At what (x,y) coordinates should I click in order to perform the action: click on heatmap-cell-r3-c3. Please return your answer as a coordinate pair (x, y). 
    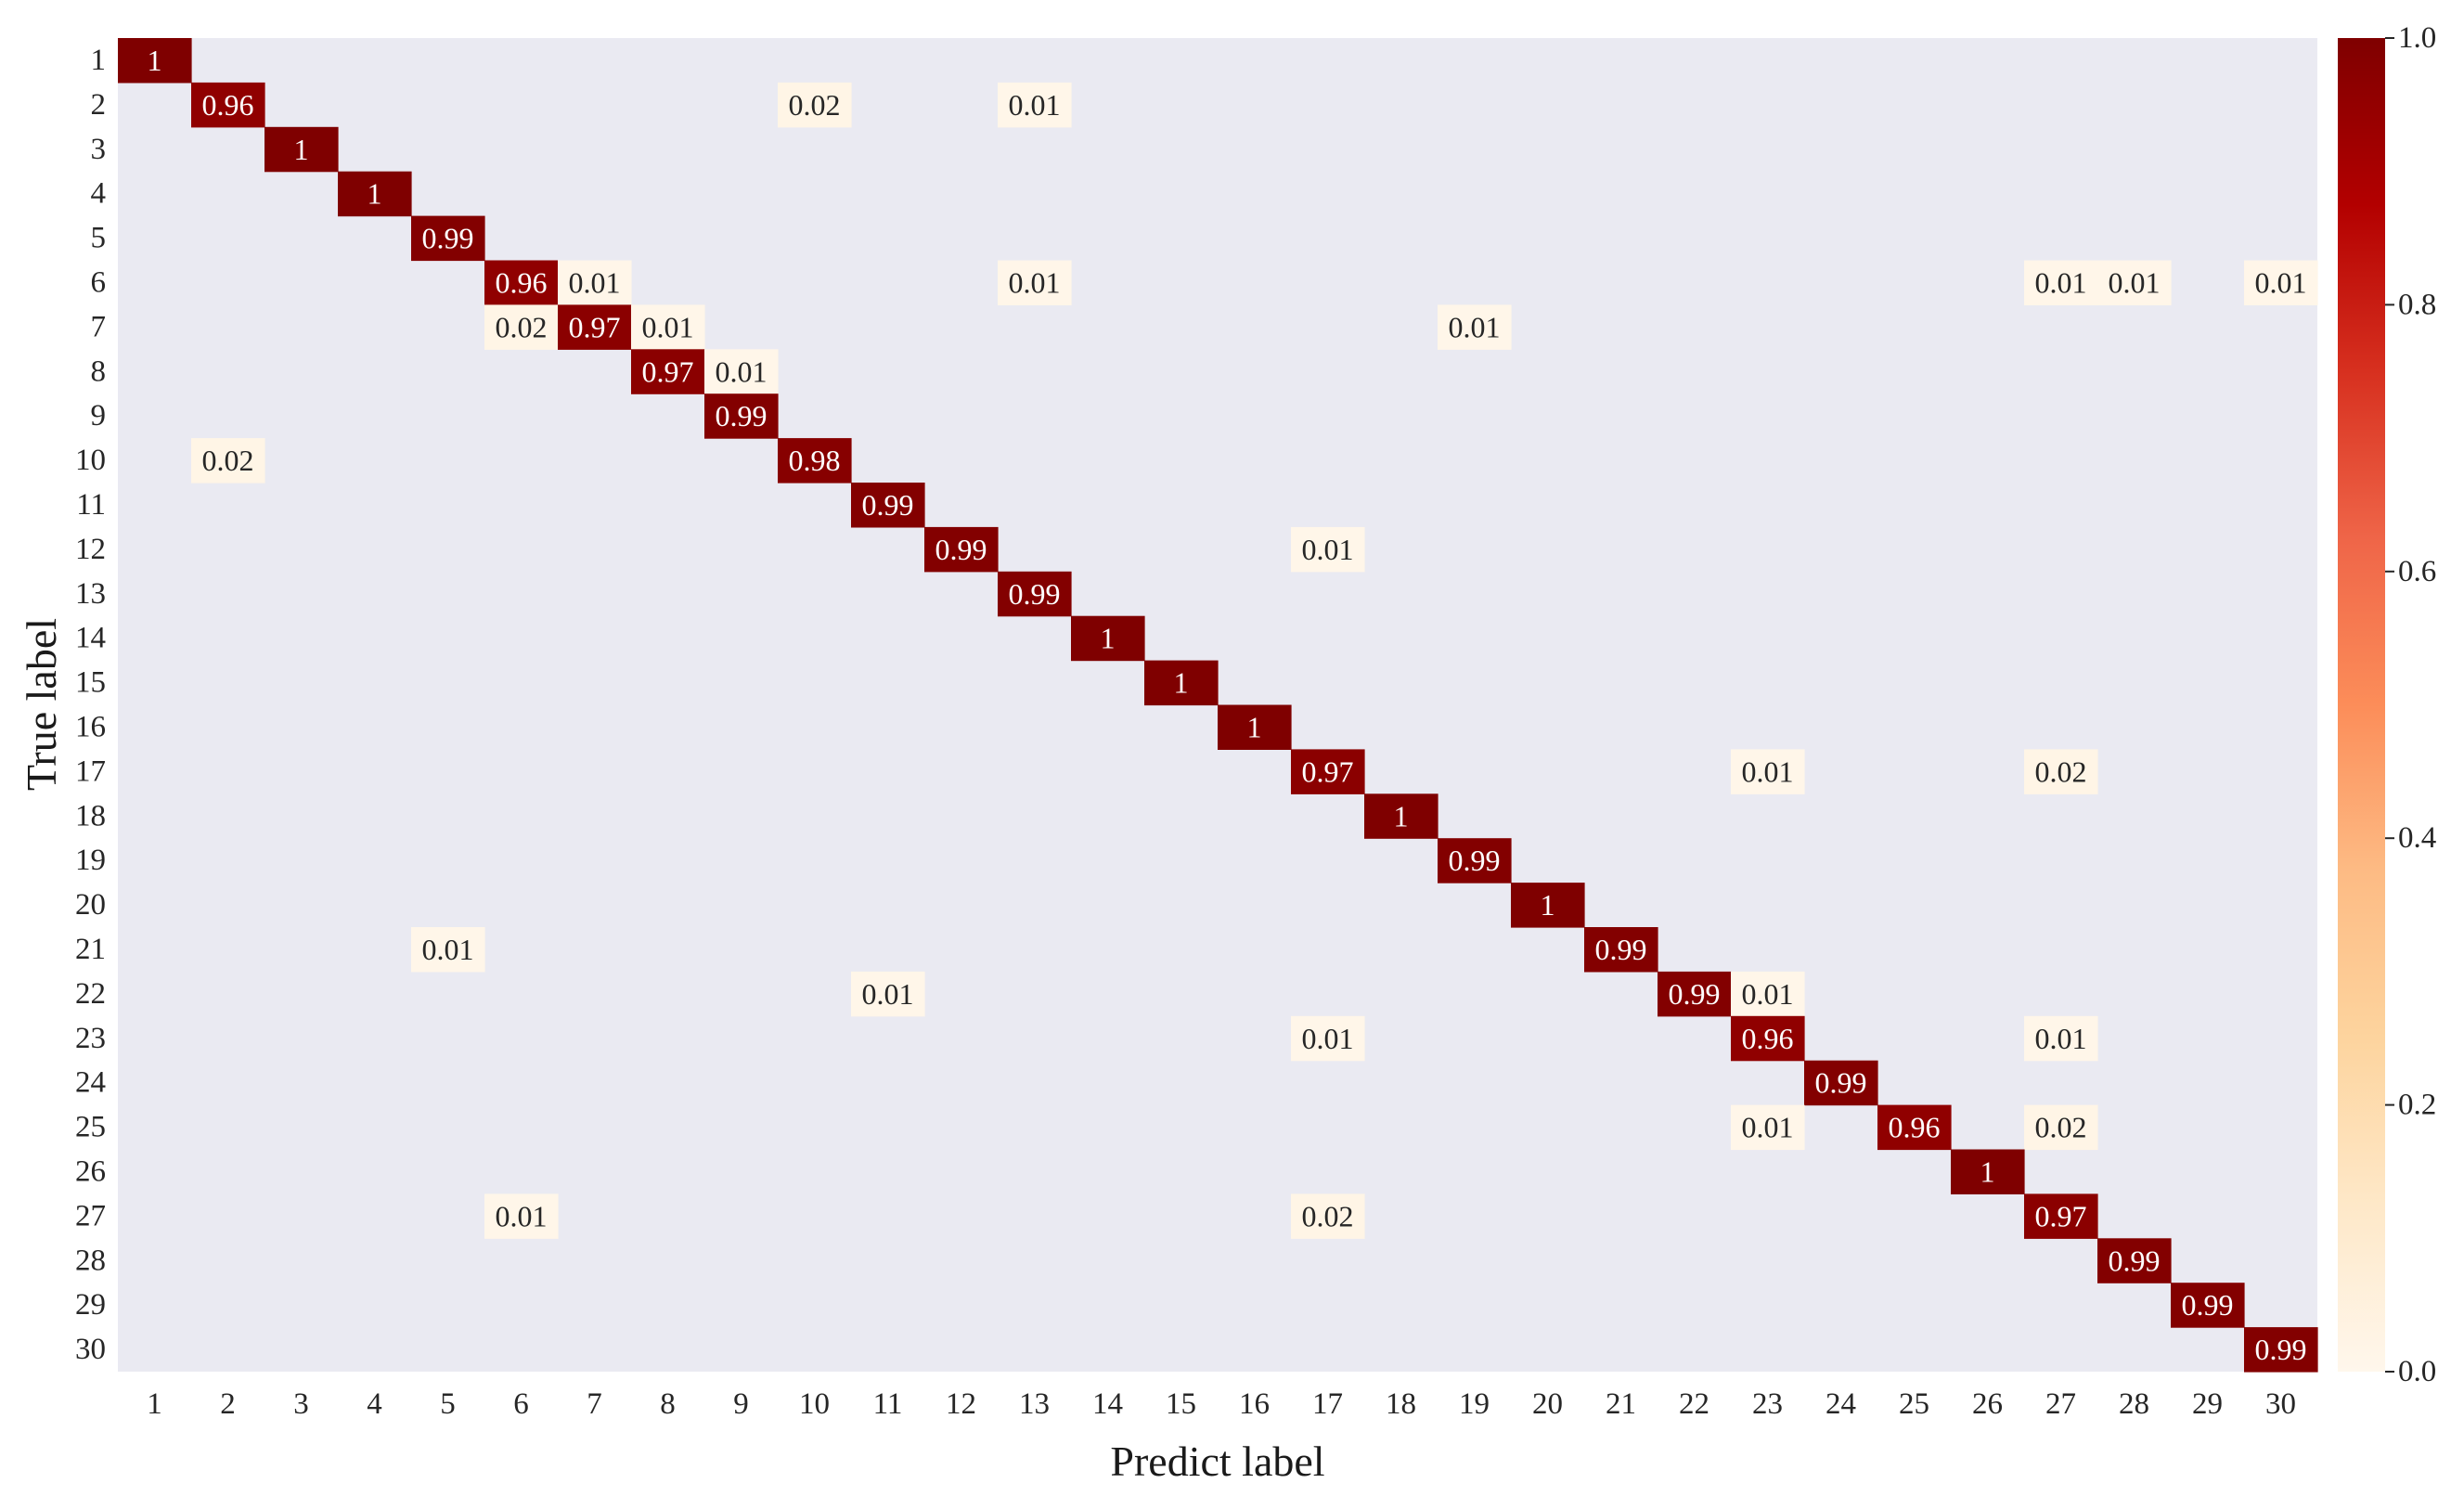
    Looking at the image, I should click on (301, 149).